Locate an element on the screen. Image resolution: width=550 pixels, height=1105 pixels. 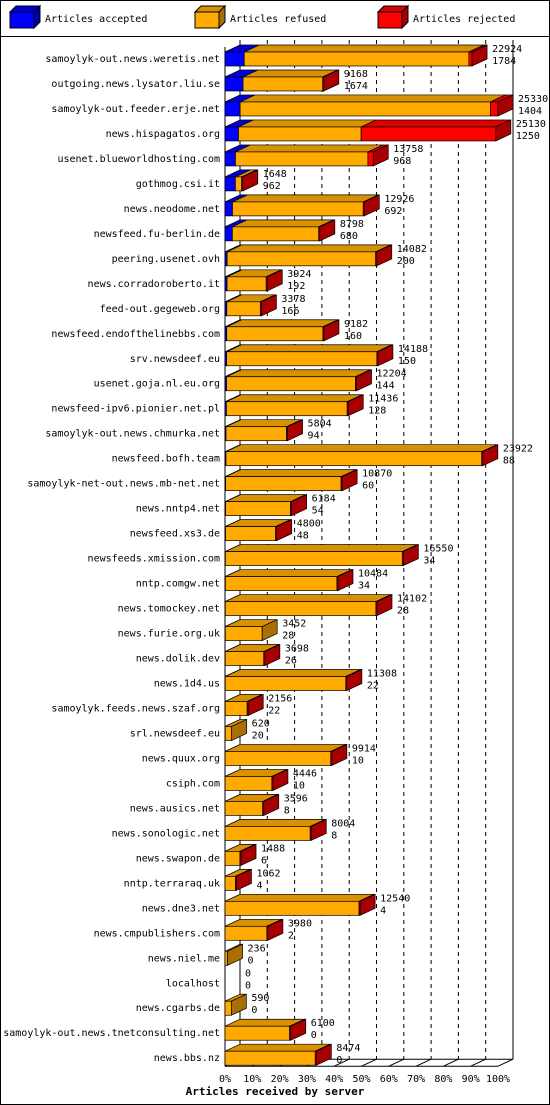
accepted-label: 48 is located at coordinates (303, 536).